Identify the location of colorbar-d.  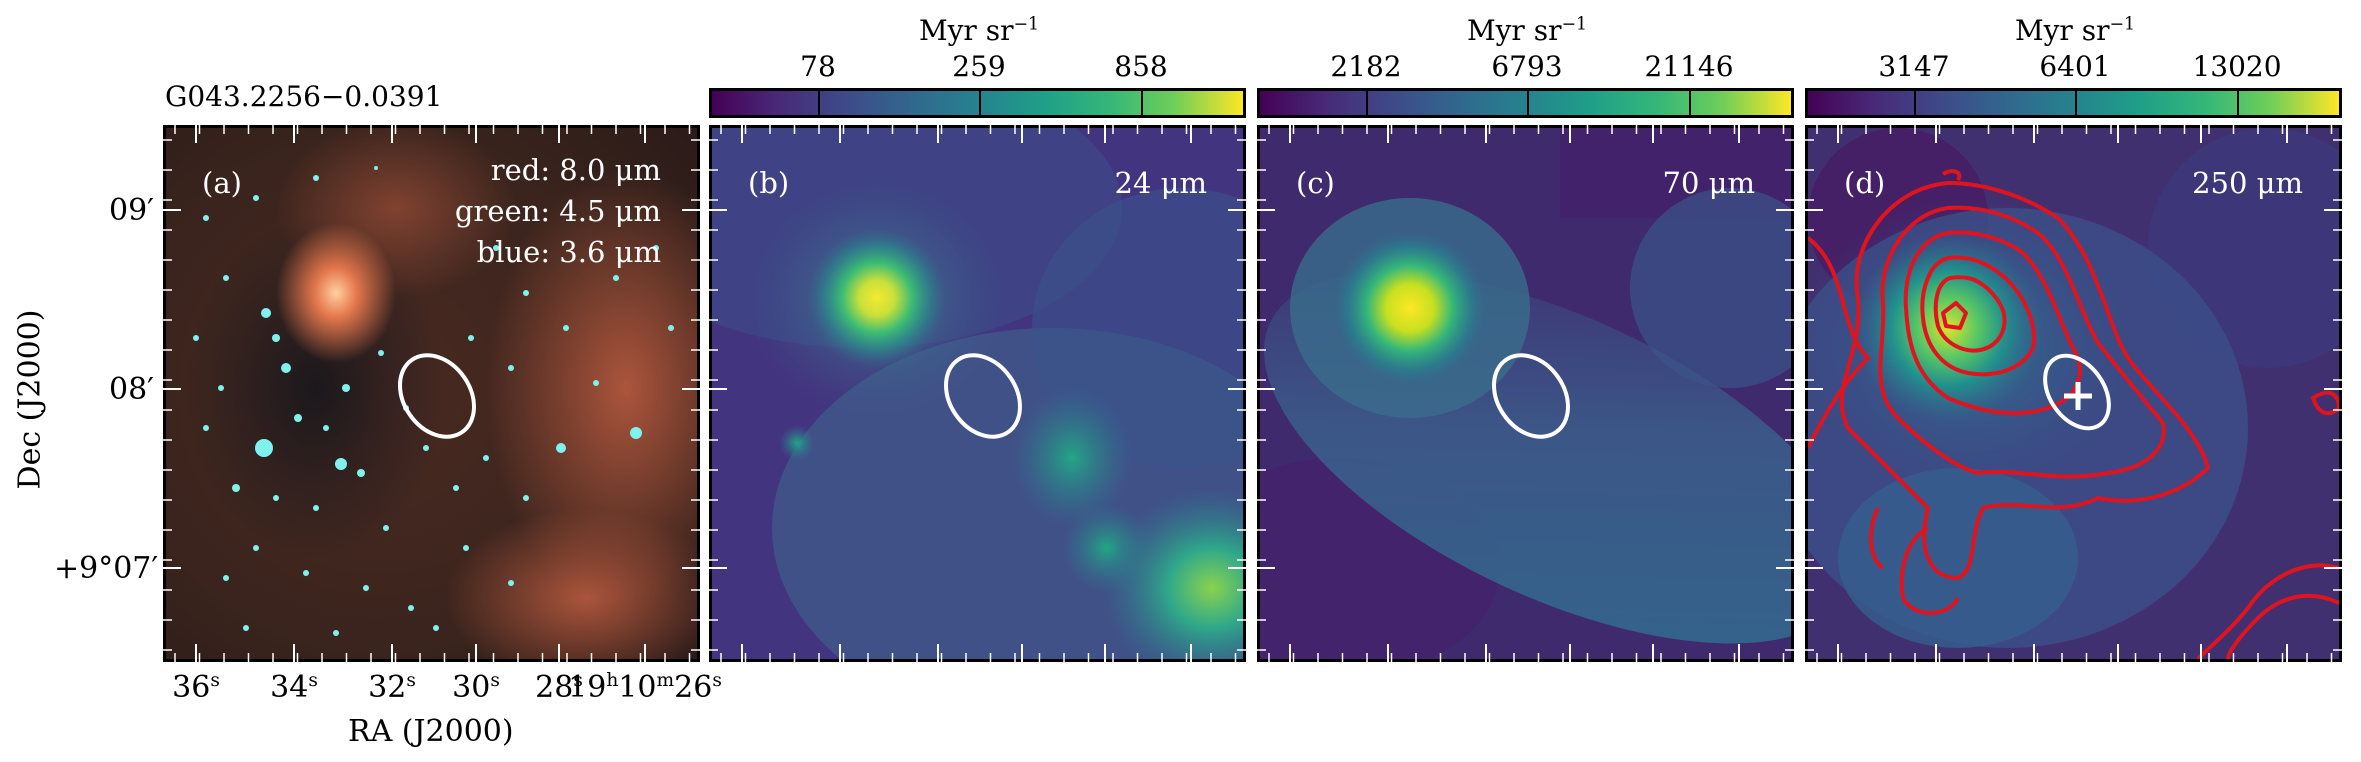
(2073, 103).